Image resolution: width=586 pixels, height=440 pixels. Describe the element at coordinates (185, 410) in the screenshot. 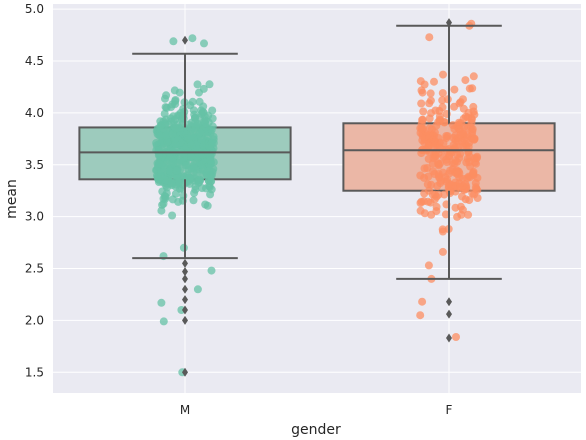

I see `x-tick-label: M` at that location.